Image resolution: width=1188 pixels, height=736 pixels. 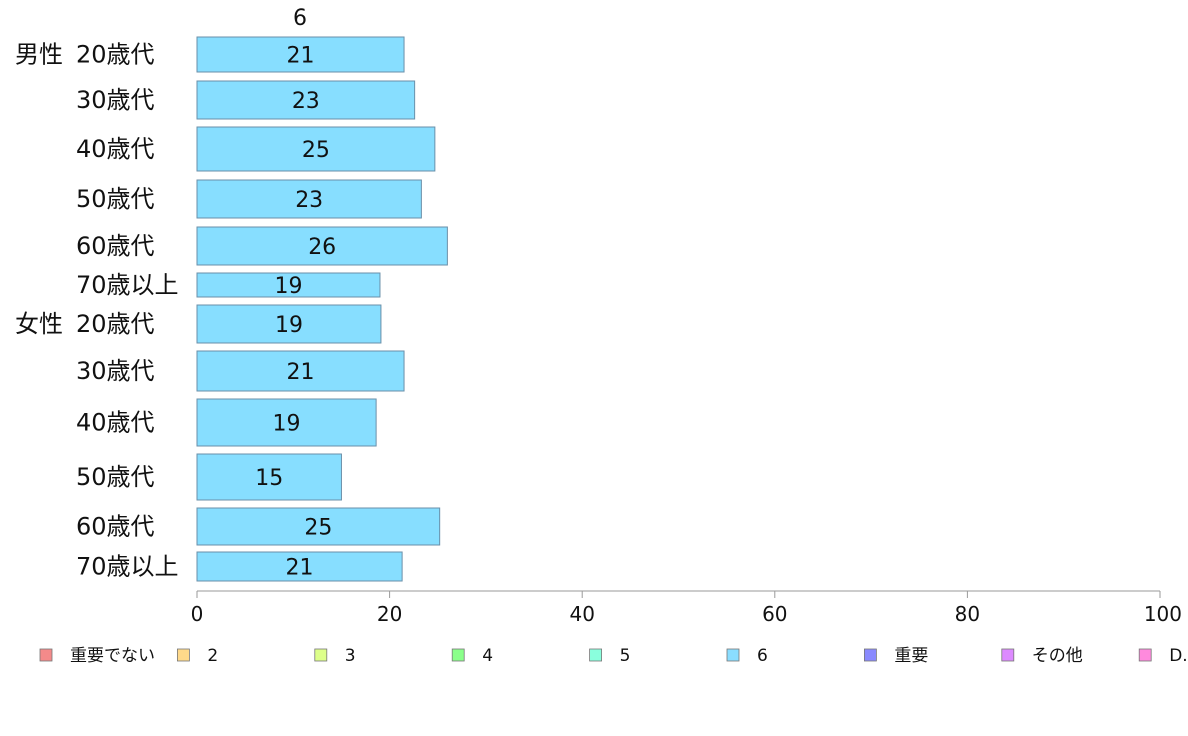 I want to click on x-tick-label: 80, so click(x=967, y=614).